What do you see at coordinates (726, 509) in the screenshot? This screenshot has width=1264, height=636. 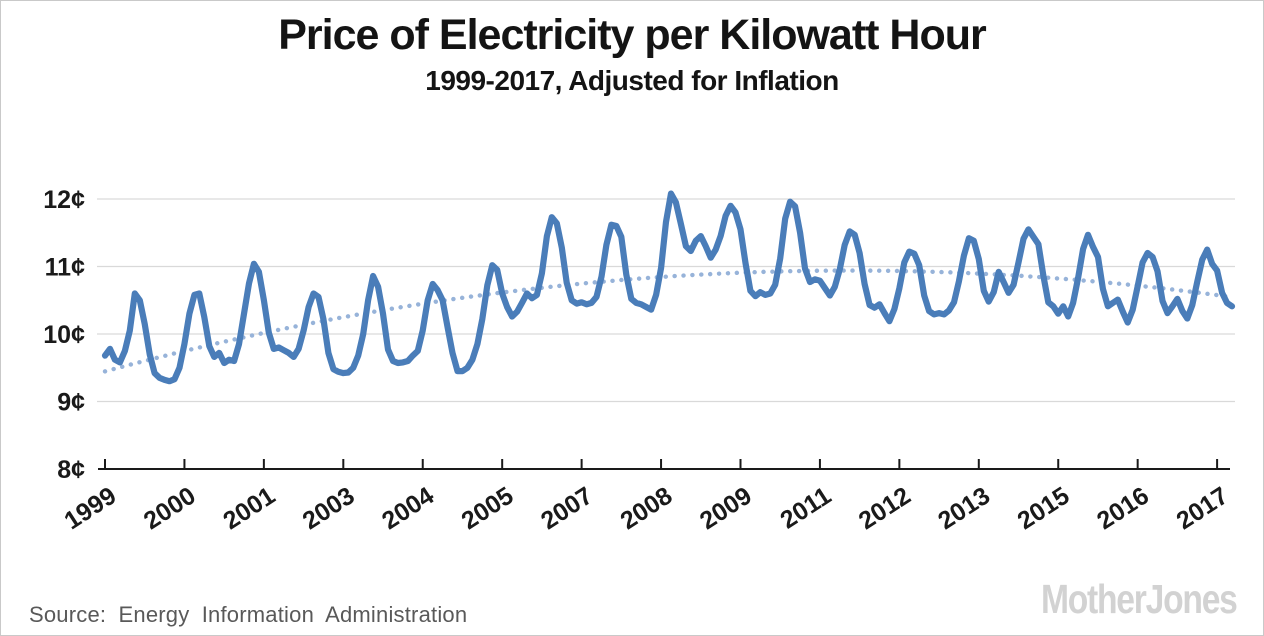 I see `x-axis-label: 2009` at bounding box center [726, 509].